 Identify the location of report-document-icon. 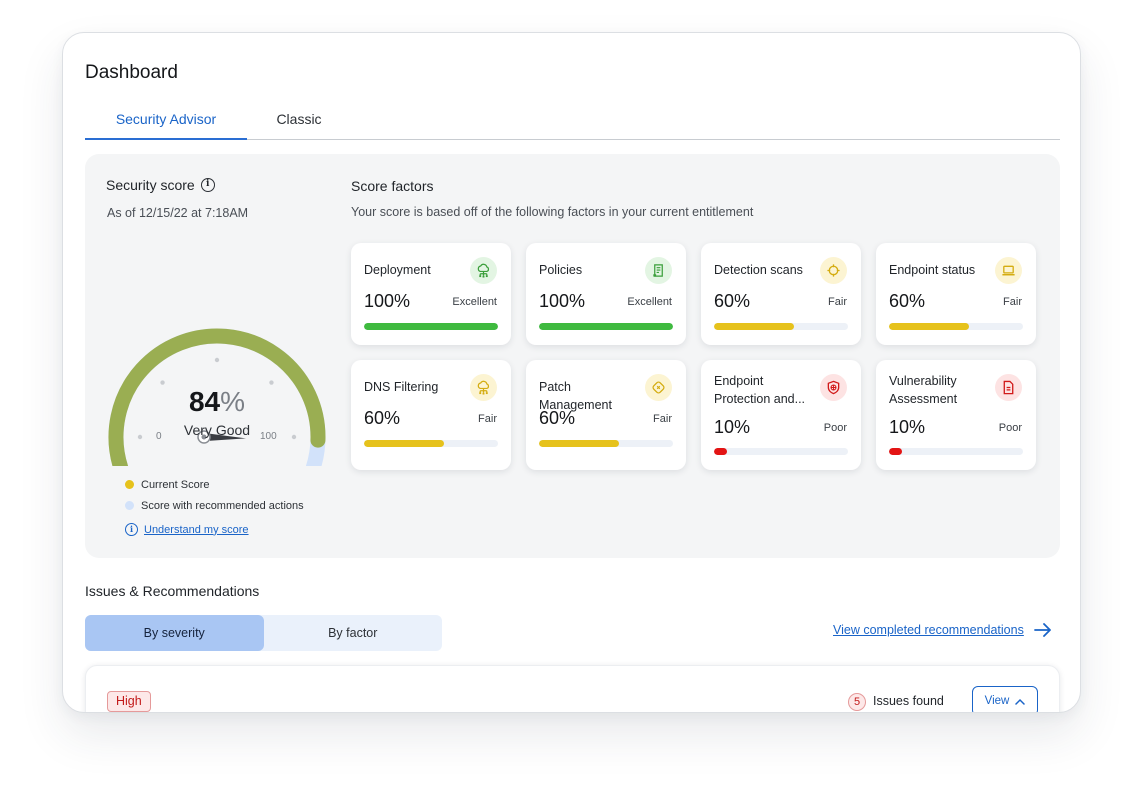
(1008, 387).